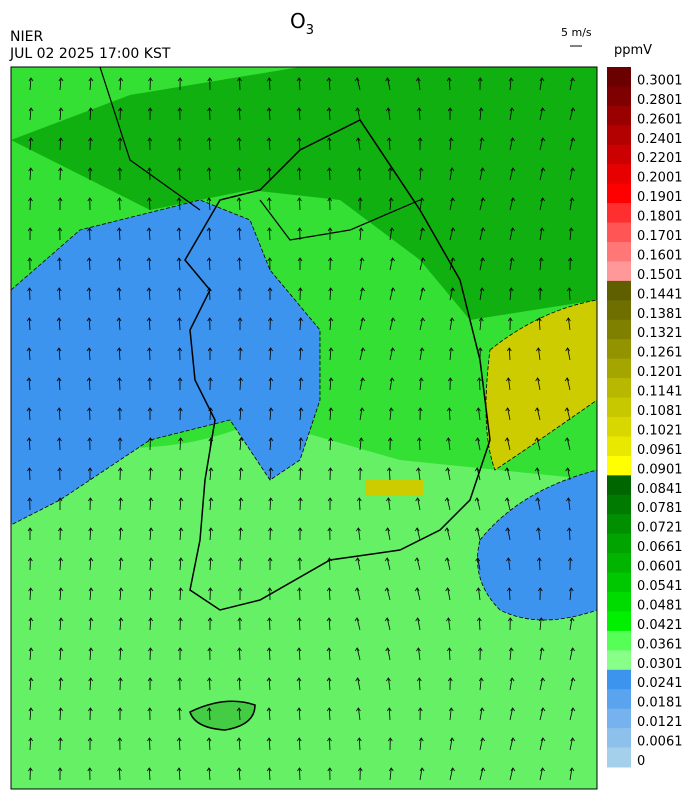 The width and height of the screenshot is (692, 802). Describe the element at coordinates (660, 294) in the screenshot. I see `colorbar-label: 0.1441` at that location.